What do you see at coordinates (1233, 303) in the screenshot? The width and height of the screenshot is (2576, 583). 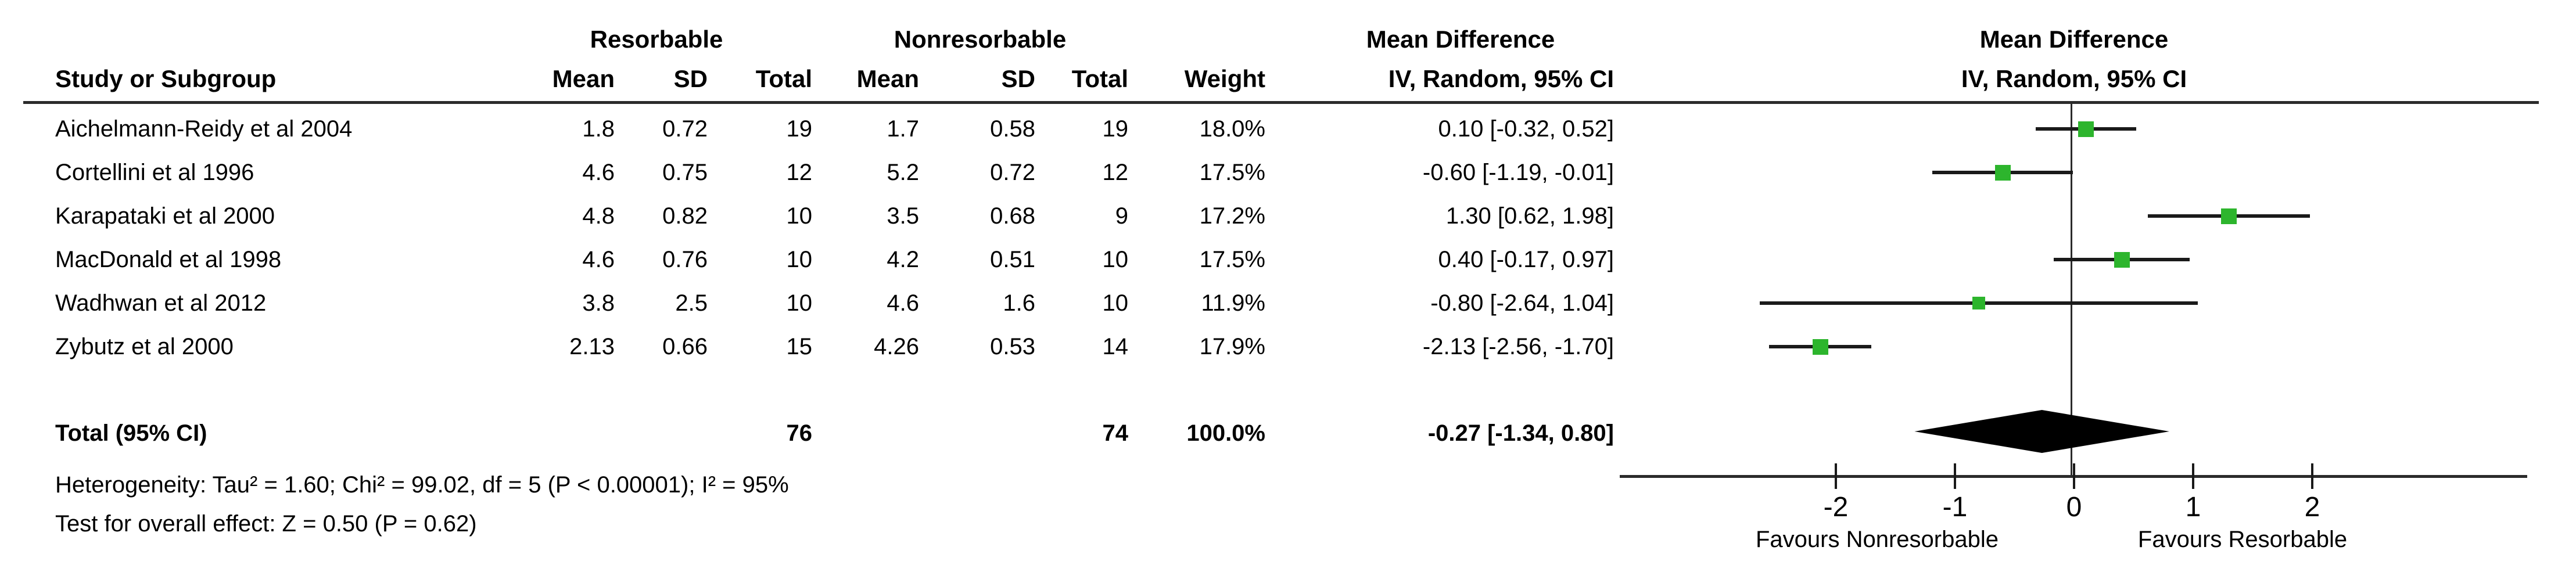 I see `study-row-weight: 11.9%` at bounding box center [1233, 303].